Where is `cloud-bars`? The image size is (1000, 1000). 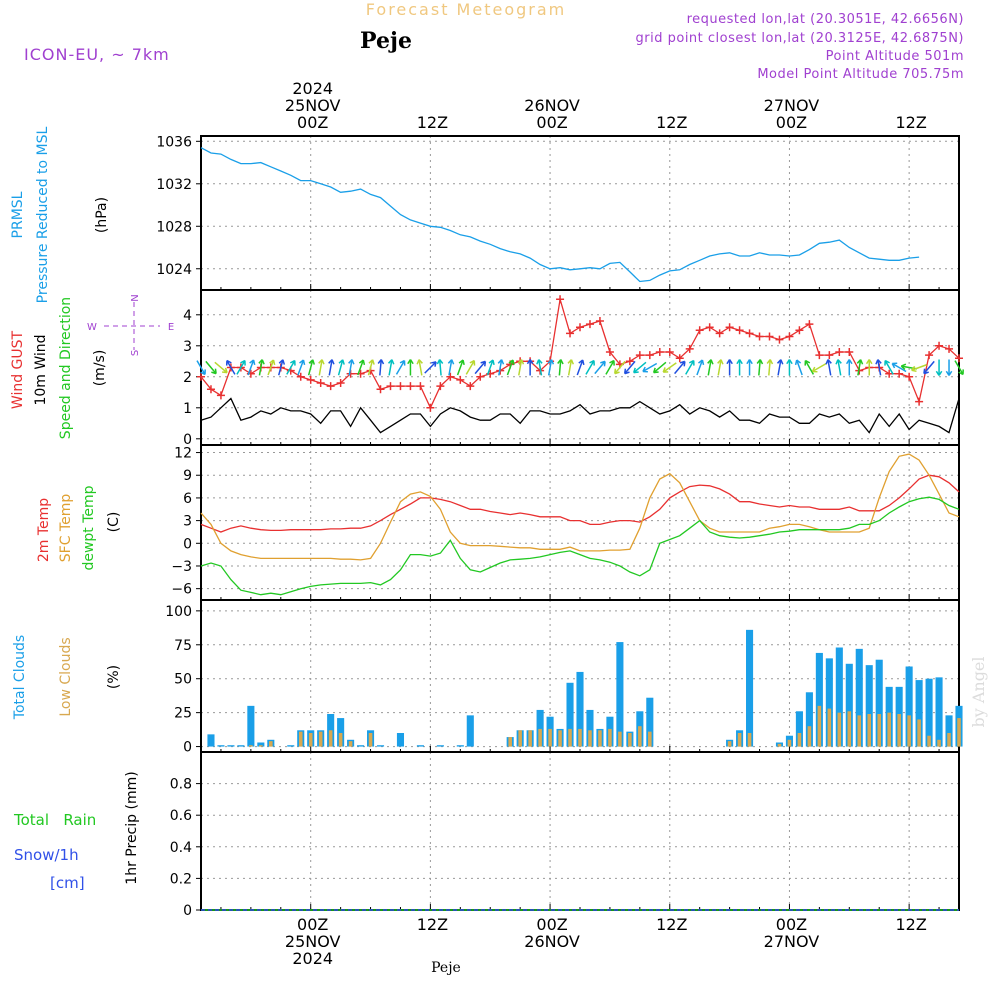
cloud-bars is located at coordinates (585, 688).